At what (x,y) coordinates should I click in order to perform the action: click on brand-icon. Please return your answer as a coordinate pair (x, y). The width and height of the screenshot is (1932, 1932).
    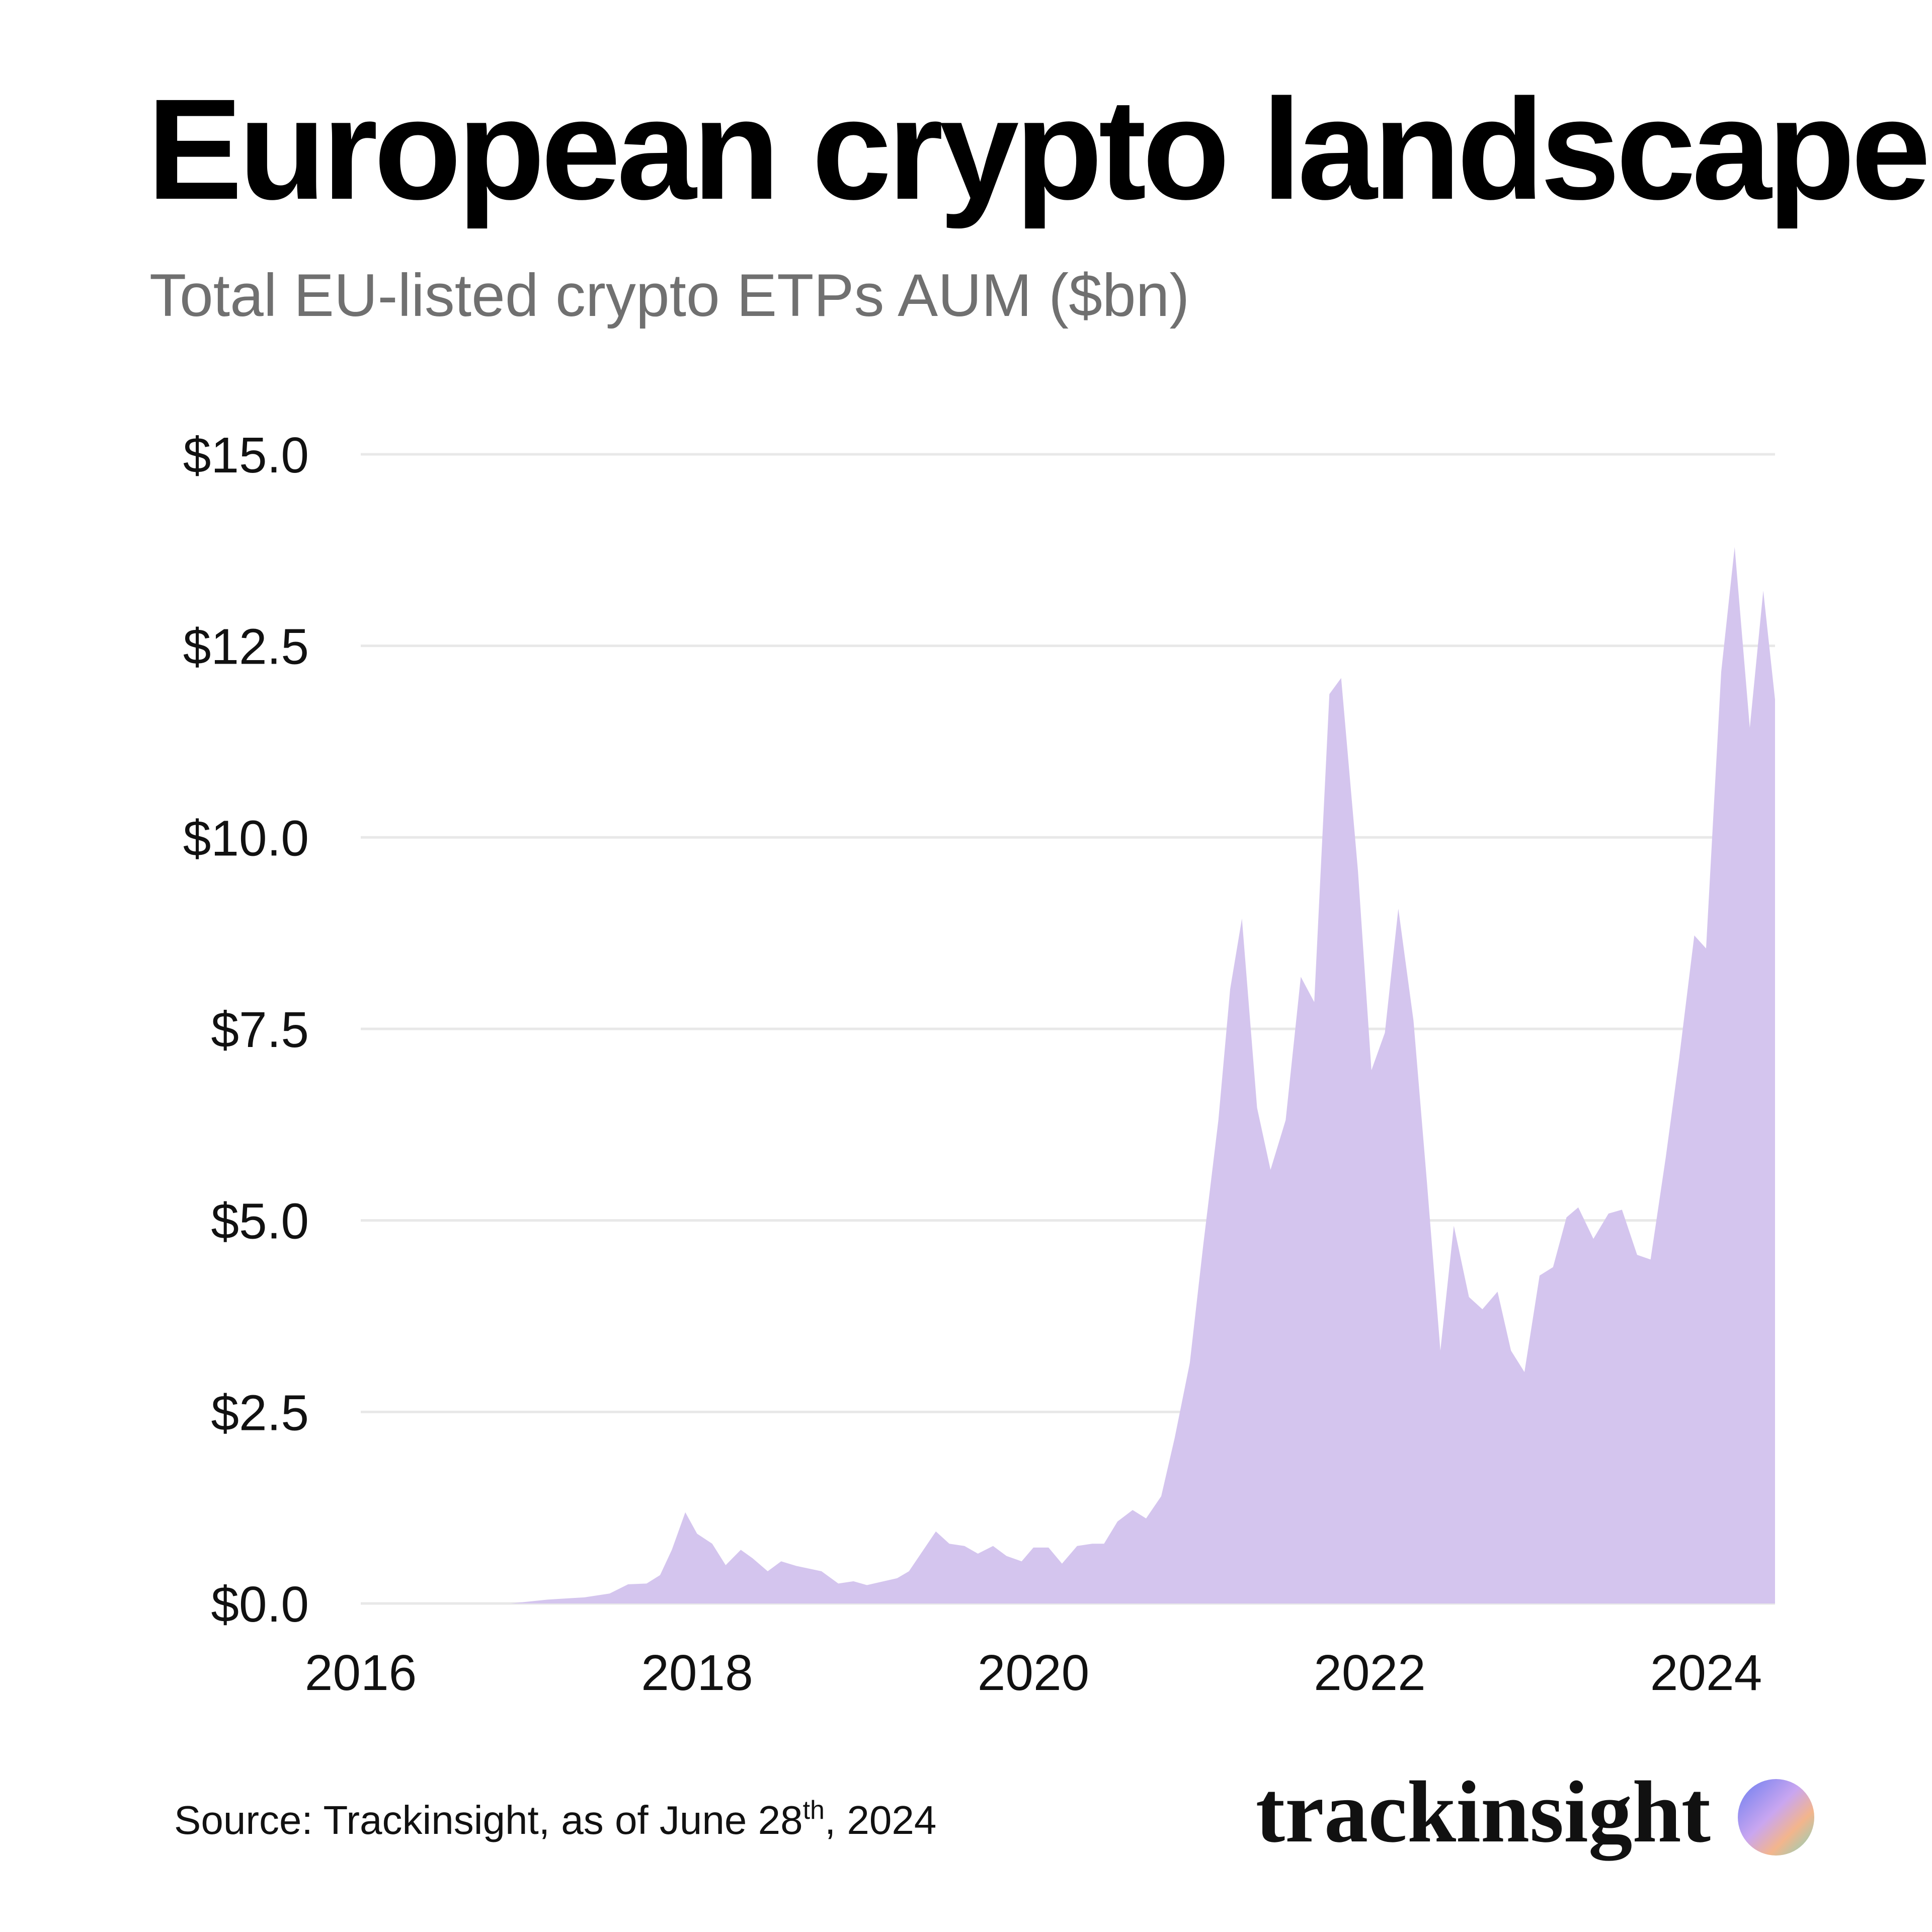
    Looking at the image, I should click on (1776, 1818).